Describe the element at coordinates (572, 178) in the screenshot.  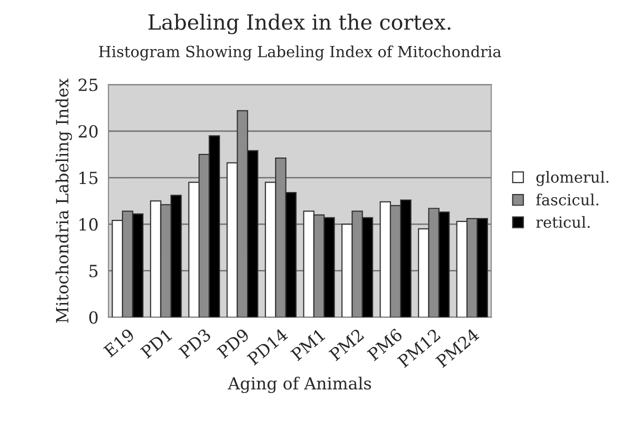
I see `legend-label: glomerul.` at that location.